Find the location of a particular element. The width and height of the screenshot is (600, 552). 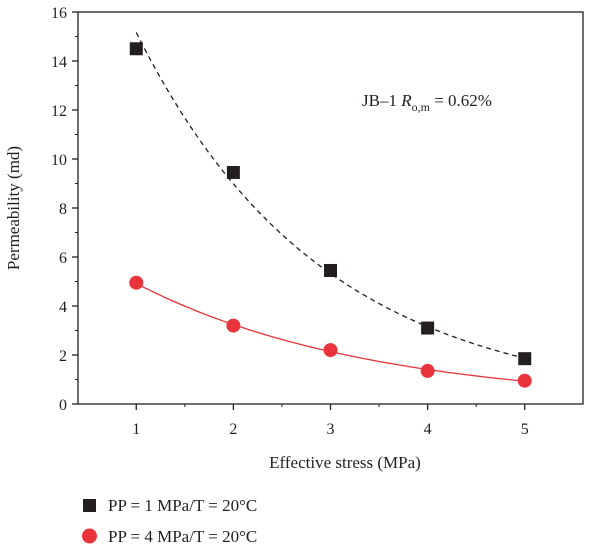

annotation-prefix: JB–1 is located at coordinates (381, 100).